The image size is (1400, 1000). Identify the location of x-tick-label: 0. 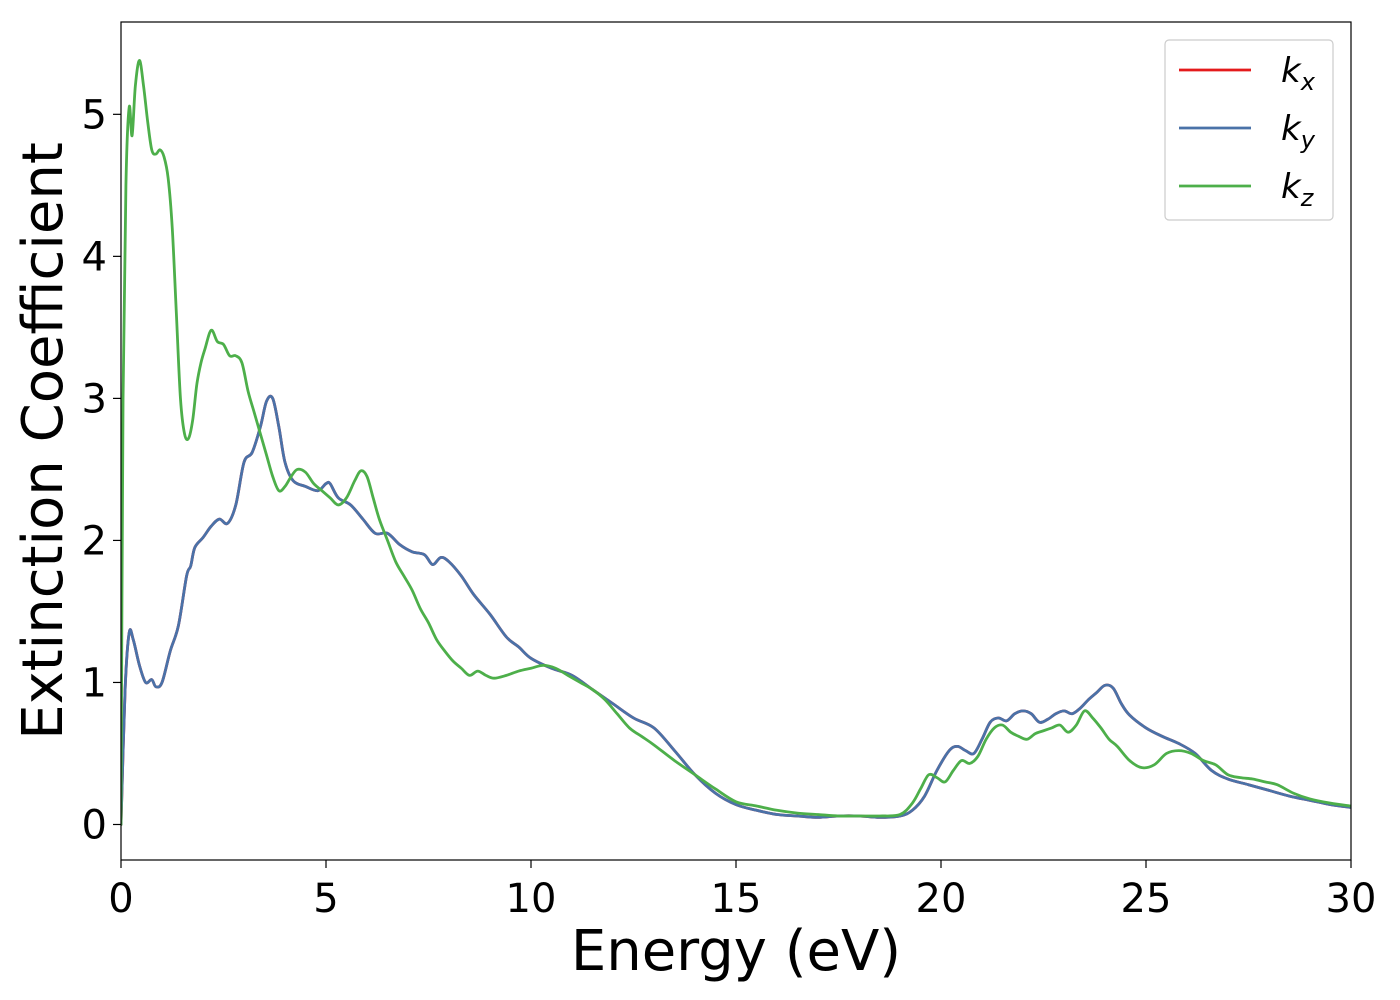
(120, 899).